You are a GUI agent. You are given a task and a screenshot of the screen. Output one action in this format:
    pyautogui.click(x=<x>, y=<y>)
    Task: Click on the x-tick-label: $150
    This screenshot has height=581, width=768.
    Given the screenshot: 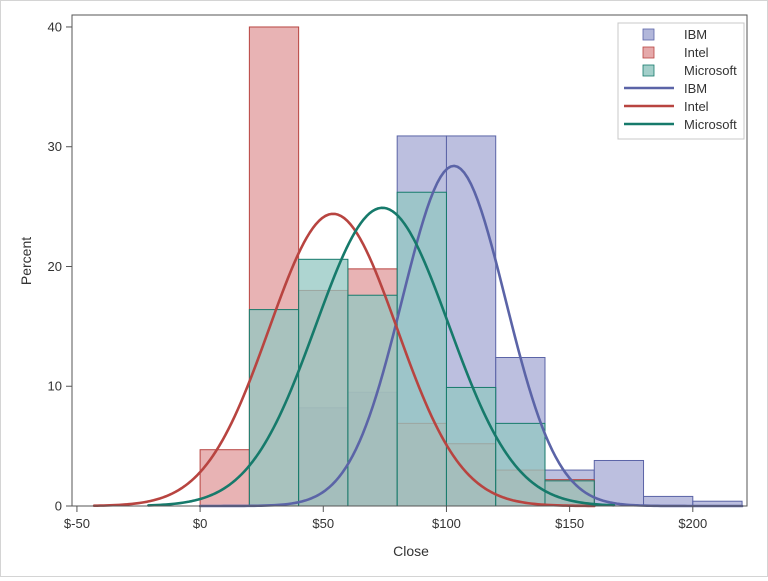 What is the action you would take?
    pyautogui.click(x=569, y=523)
    